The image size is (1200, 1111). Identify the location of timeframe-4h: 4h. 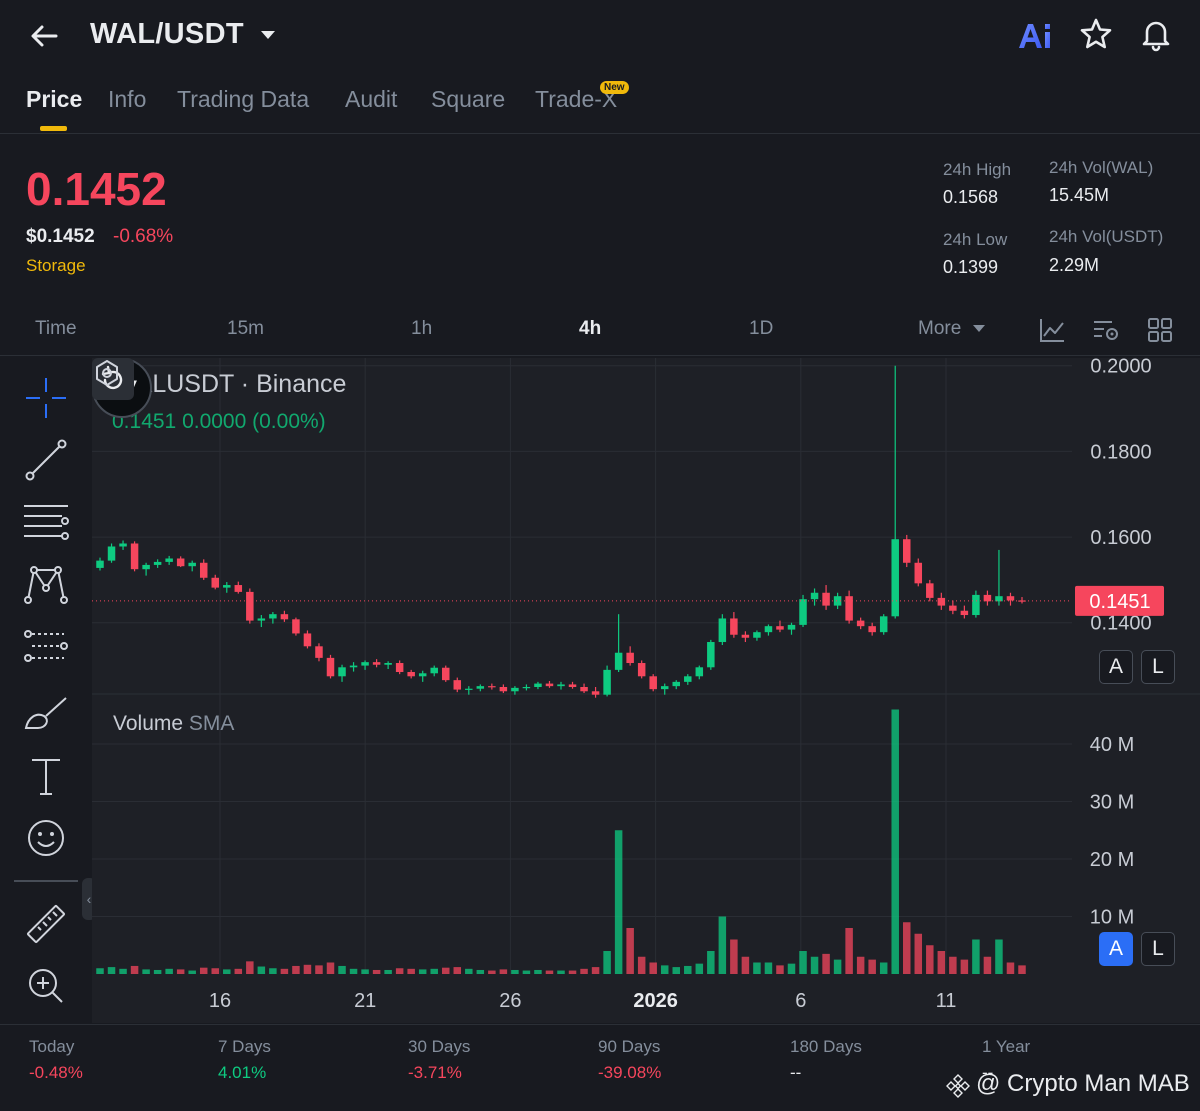
(590, 328).